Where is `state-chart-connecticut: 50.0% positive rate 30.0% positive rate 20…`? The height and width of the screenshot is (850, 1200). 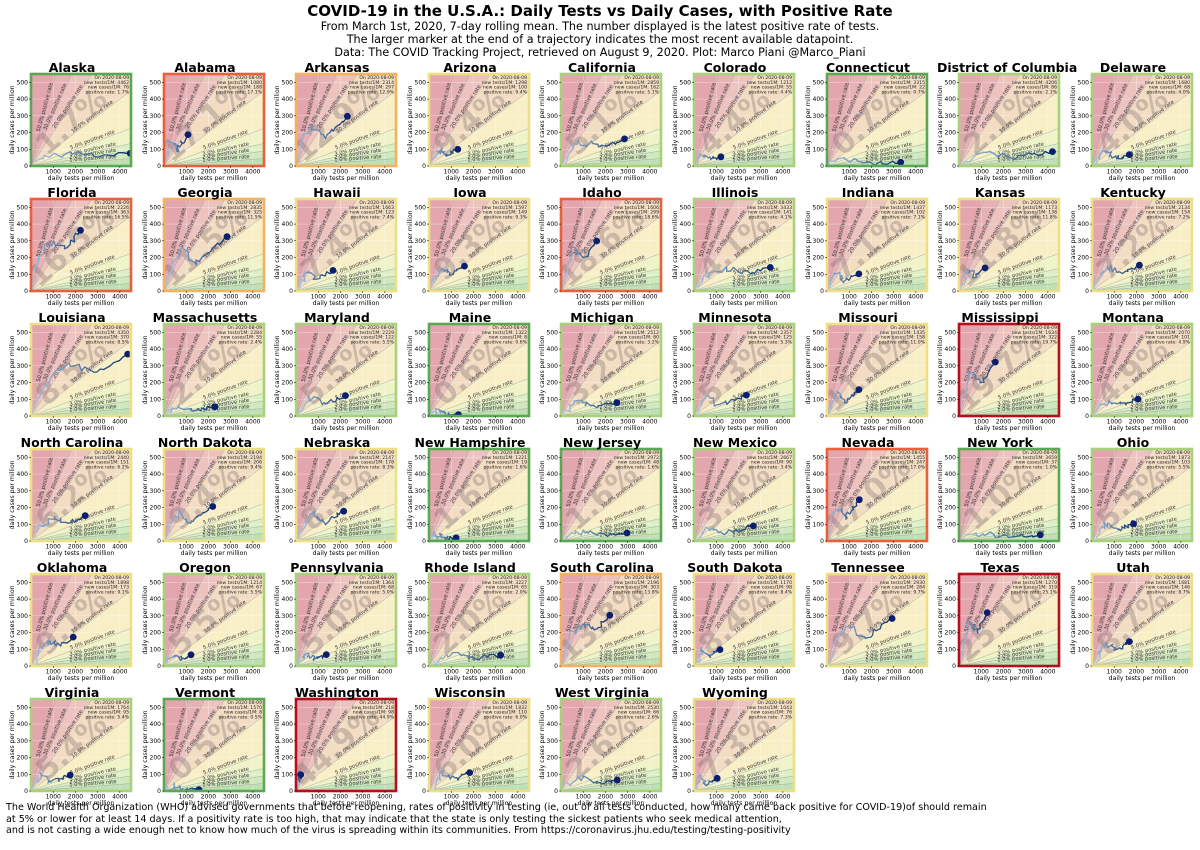 state-chart-connecticut: 50.0% positive rate 30.0% positive rate 20… is located at coordinates (868, 122).